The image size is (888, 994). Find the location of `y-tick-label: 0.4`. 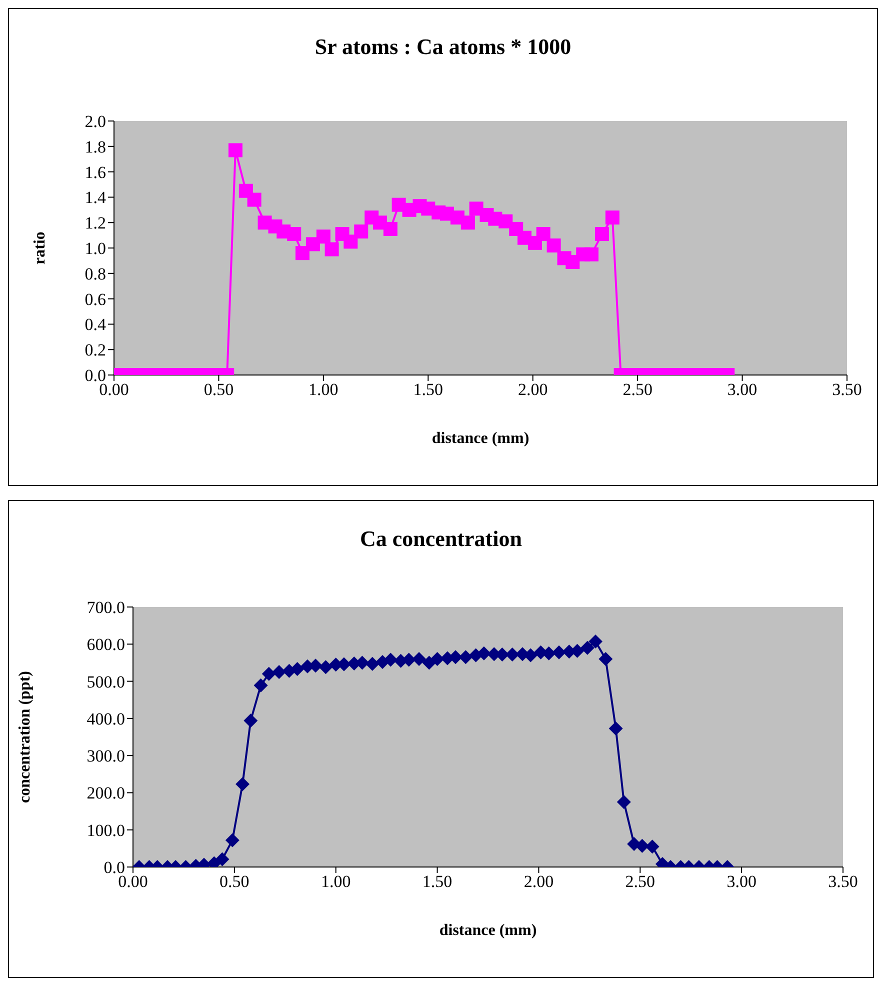

y-tick-label: 0.4 is located at coordinates (95, 324).